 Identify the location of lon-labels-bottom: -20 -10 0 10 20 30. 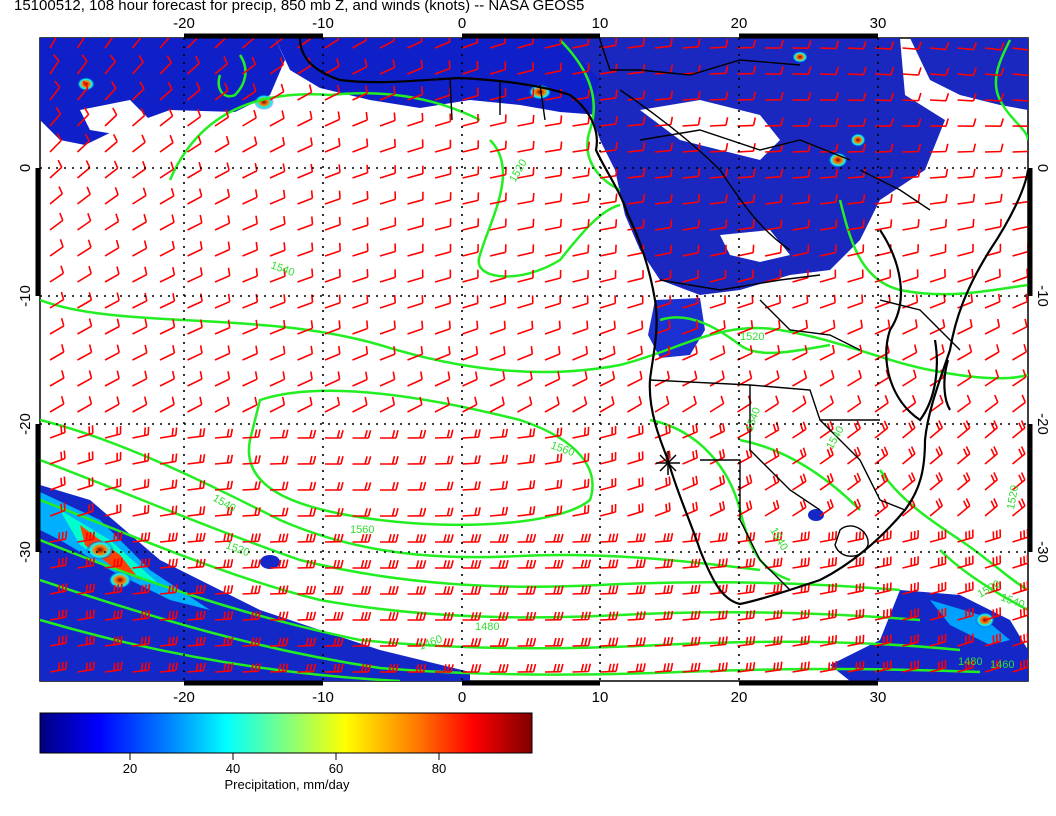
(529, 697).